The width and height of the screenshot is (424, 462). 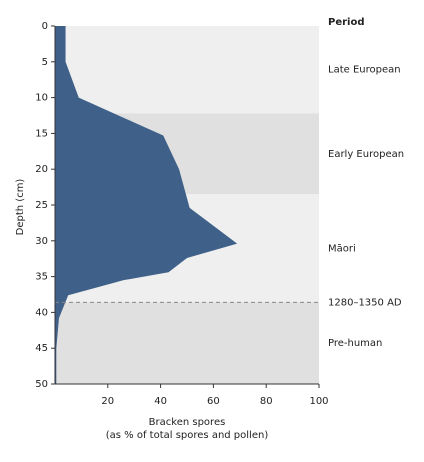 I want to click on y-tick-label: 40, so click(x=41, y=312).